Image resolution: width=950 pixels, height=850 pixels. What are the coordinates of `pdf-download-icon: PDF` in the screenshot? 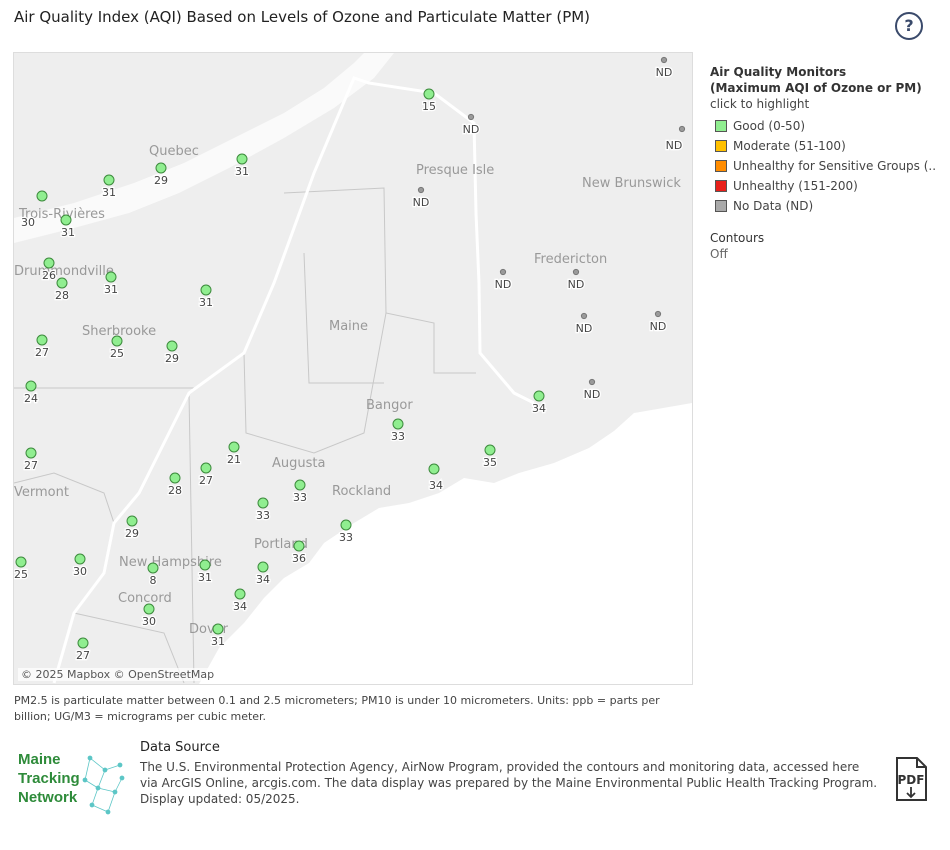 It's located at (911, 779).